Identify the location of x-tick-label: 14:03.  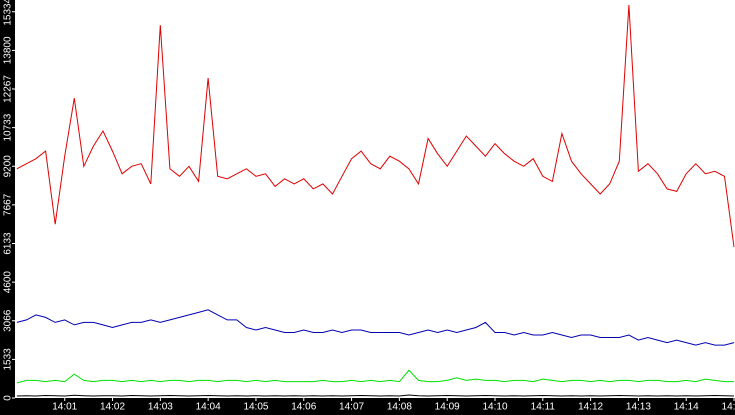
(160, 407).